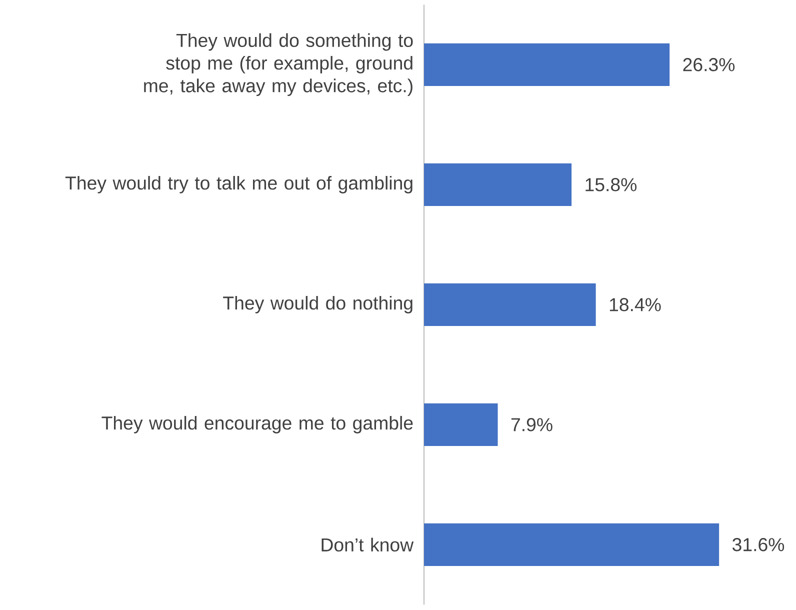  What do you see at coordinates (368, 545) in the screenshot?
I see `y-tick-label: Don’t know` at bounding box center [368, 545].